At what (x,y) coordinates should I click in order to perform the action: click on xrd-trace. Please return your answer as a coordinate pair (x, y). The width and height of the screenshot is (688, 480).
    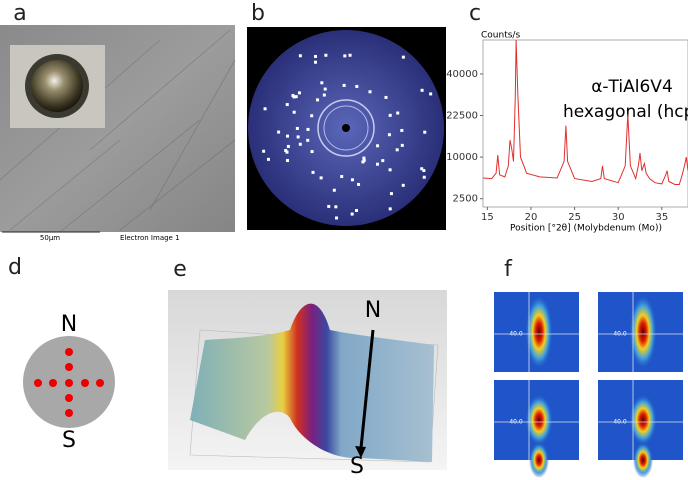
    Looking at the image, I should click on (585, 112).